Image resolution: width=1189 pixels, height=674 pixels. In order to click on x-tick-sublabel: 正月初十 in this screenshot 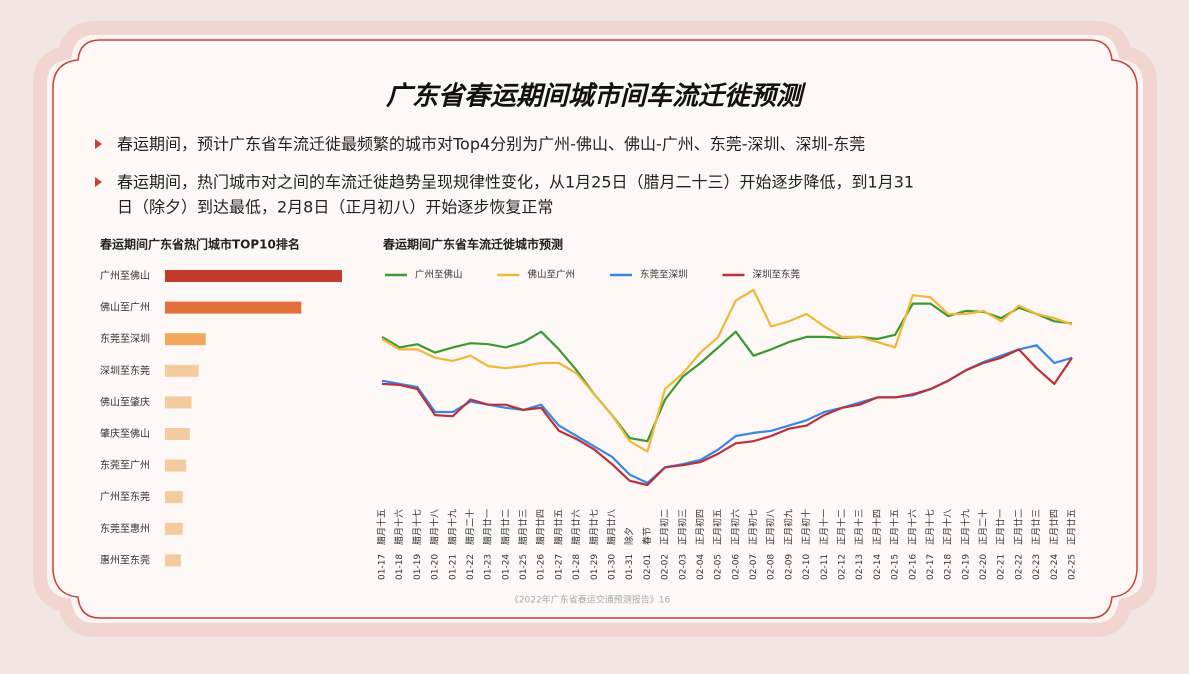, I will do `click(806, 527)`.